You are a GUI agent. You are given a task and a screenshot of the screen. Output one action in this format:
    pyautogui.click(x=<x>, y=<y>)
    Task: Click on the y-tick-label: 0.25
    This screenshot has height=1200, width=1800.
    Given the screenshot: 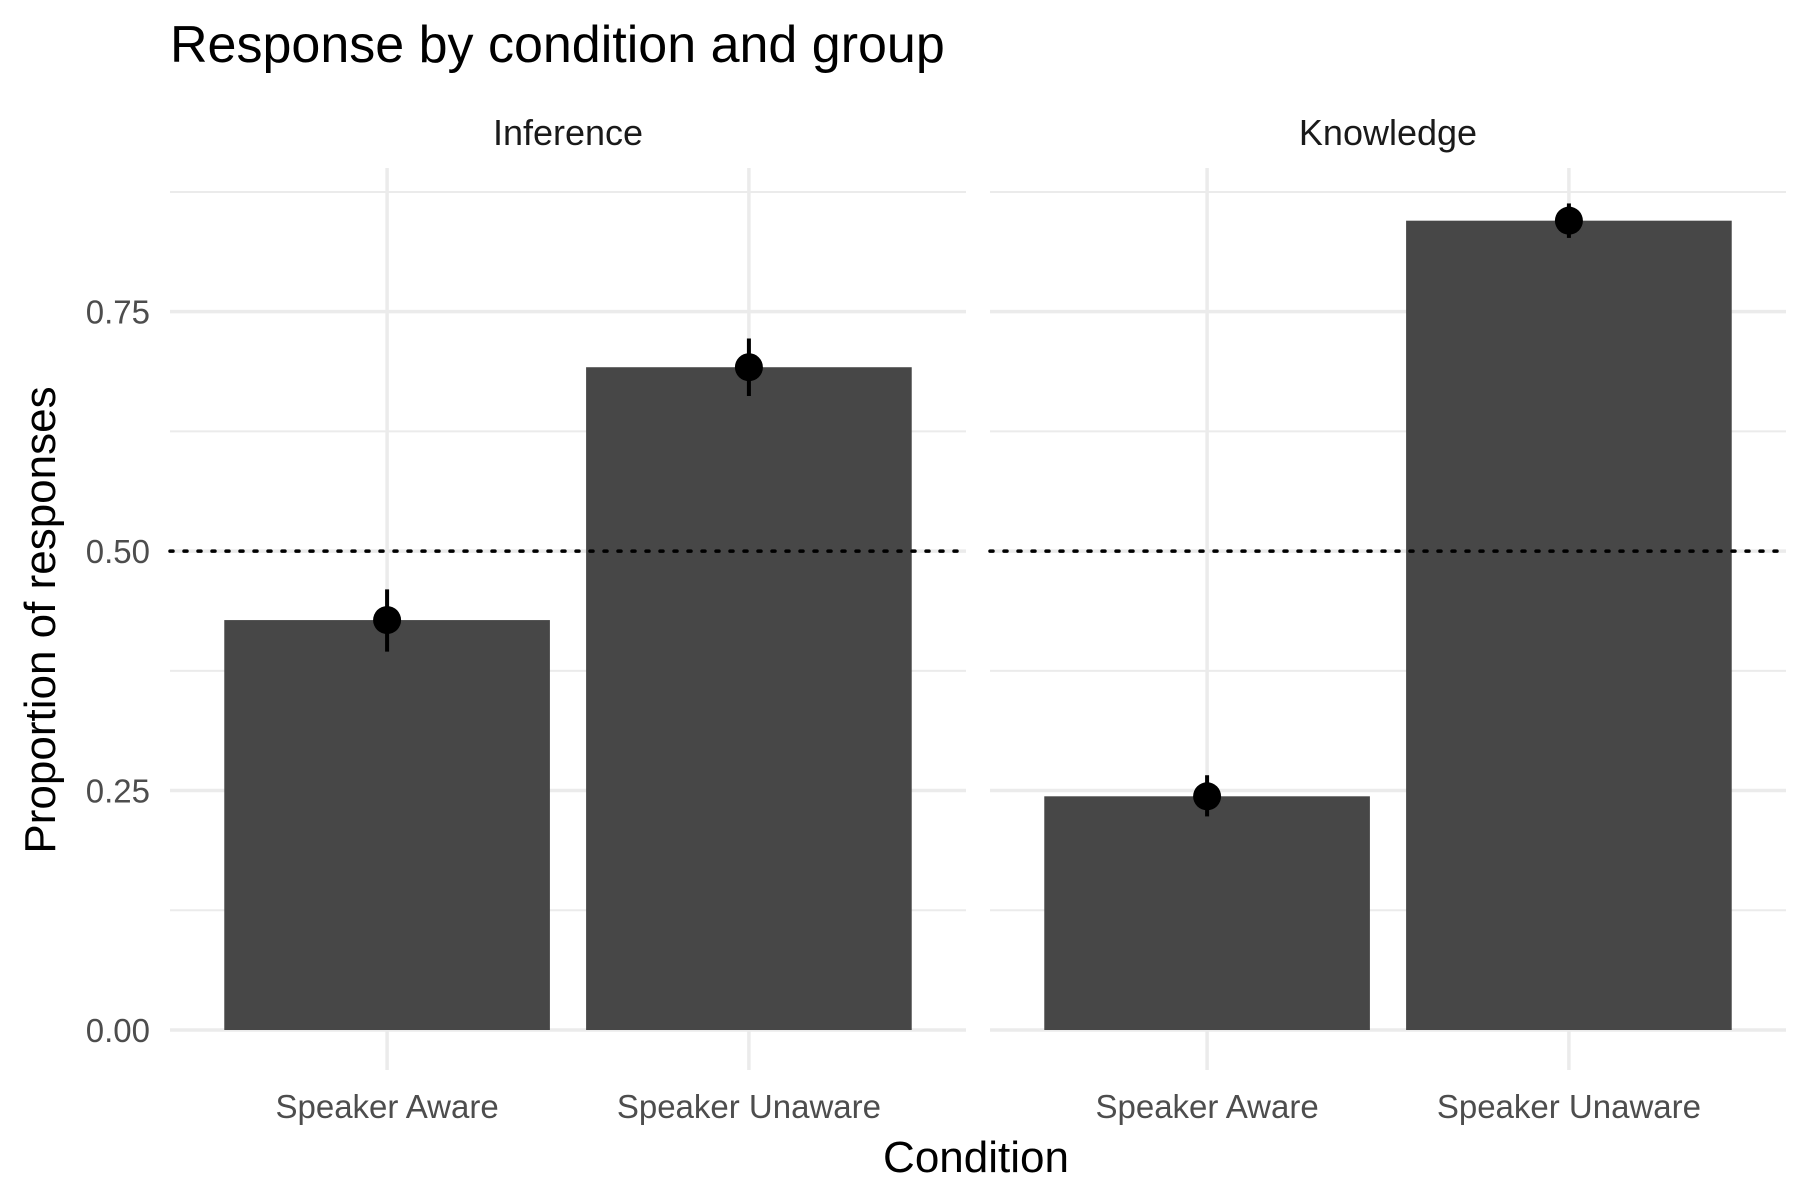 What is the action you would take?
    pyautogui.click(x=118, y=791)
    